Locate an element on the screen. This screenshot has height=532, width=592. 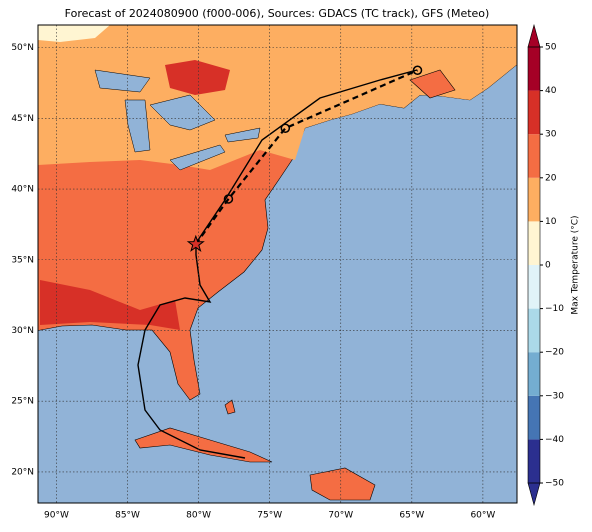
forecast-track is located at coordinates (306, 157).